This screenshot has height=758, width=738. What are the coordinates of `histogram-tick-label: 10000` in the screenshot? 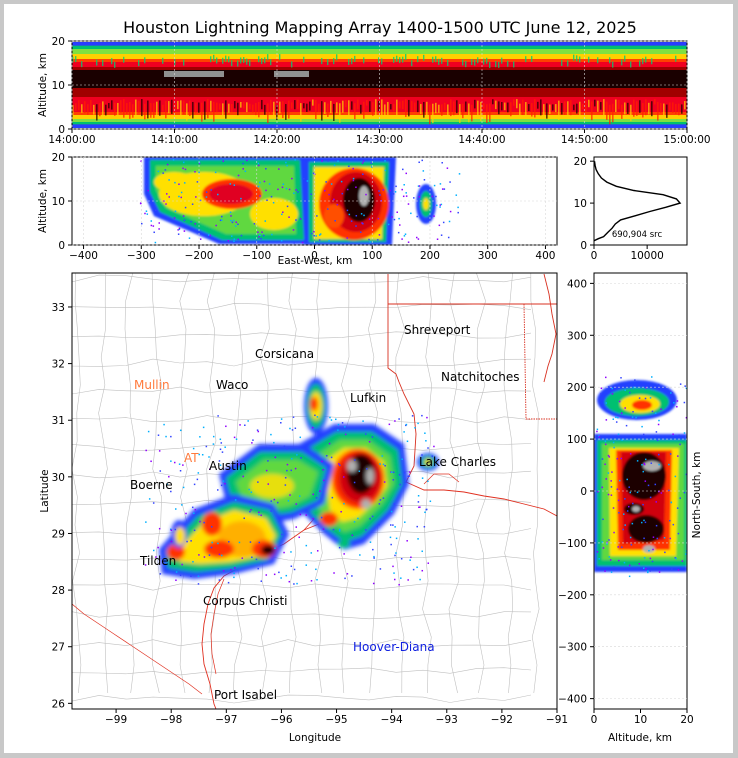 It's located at (646, 256).